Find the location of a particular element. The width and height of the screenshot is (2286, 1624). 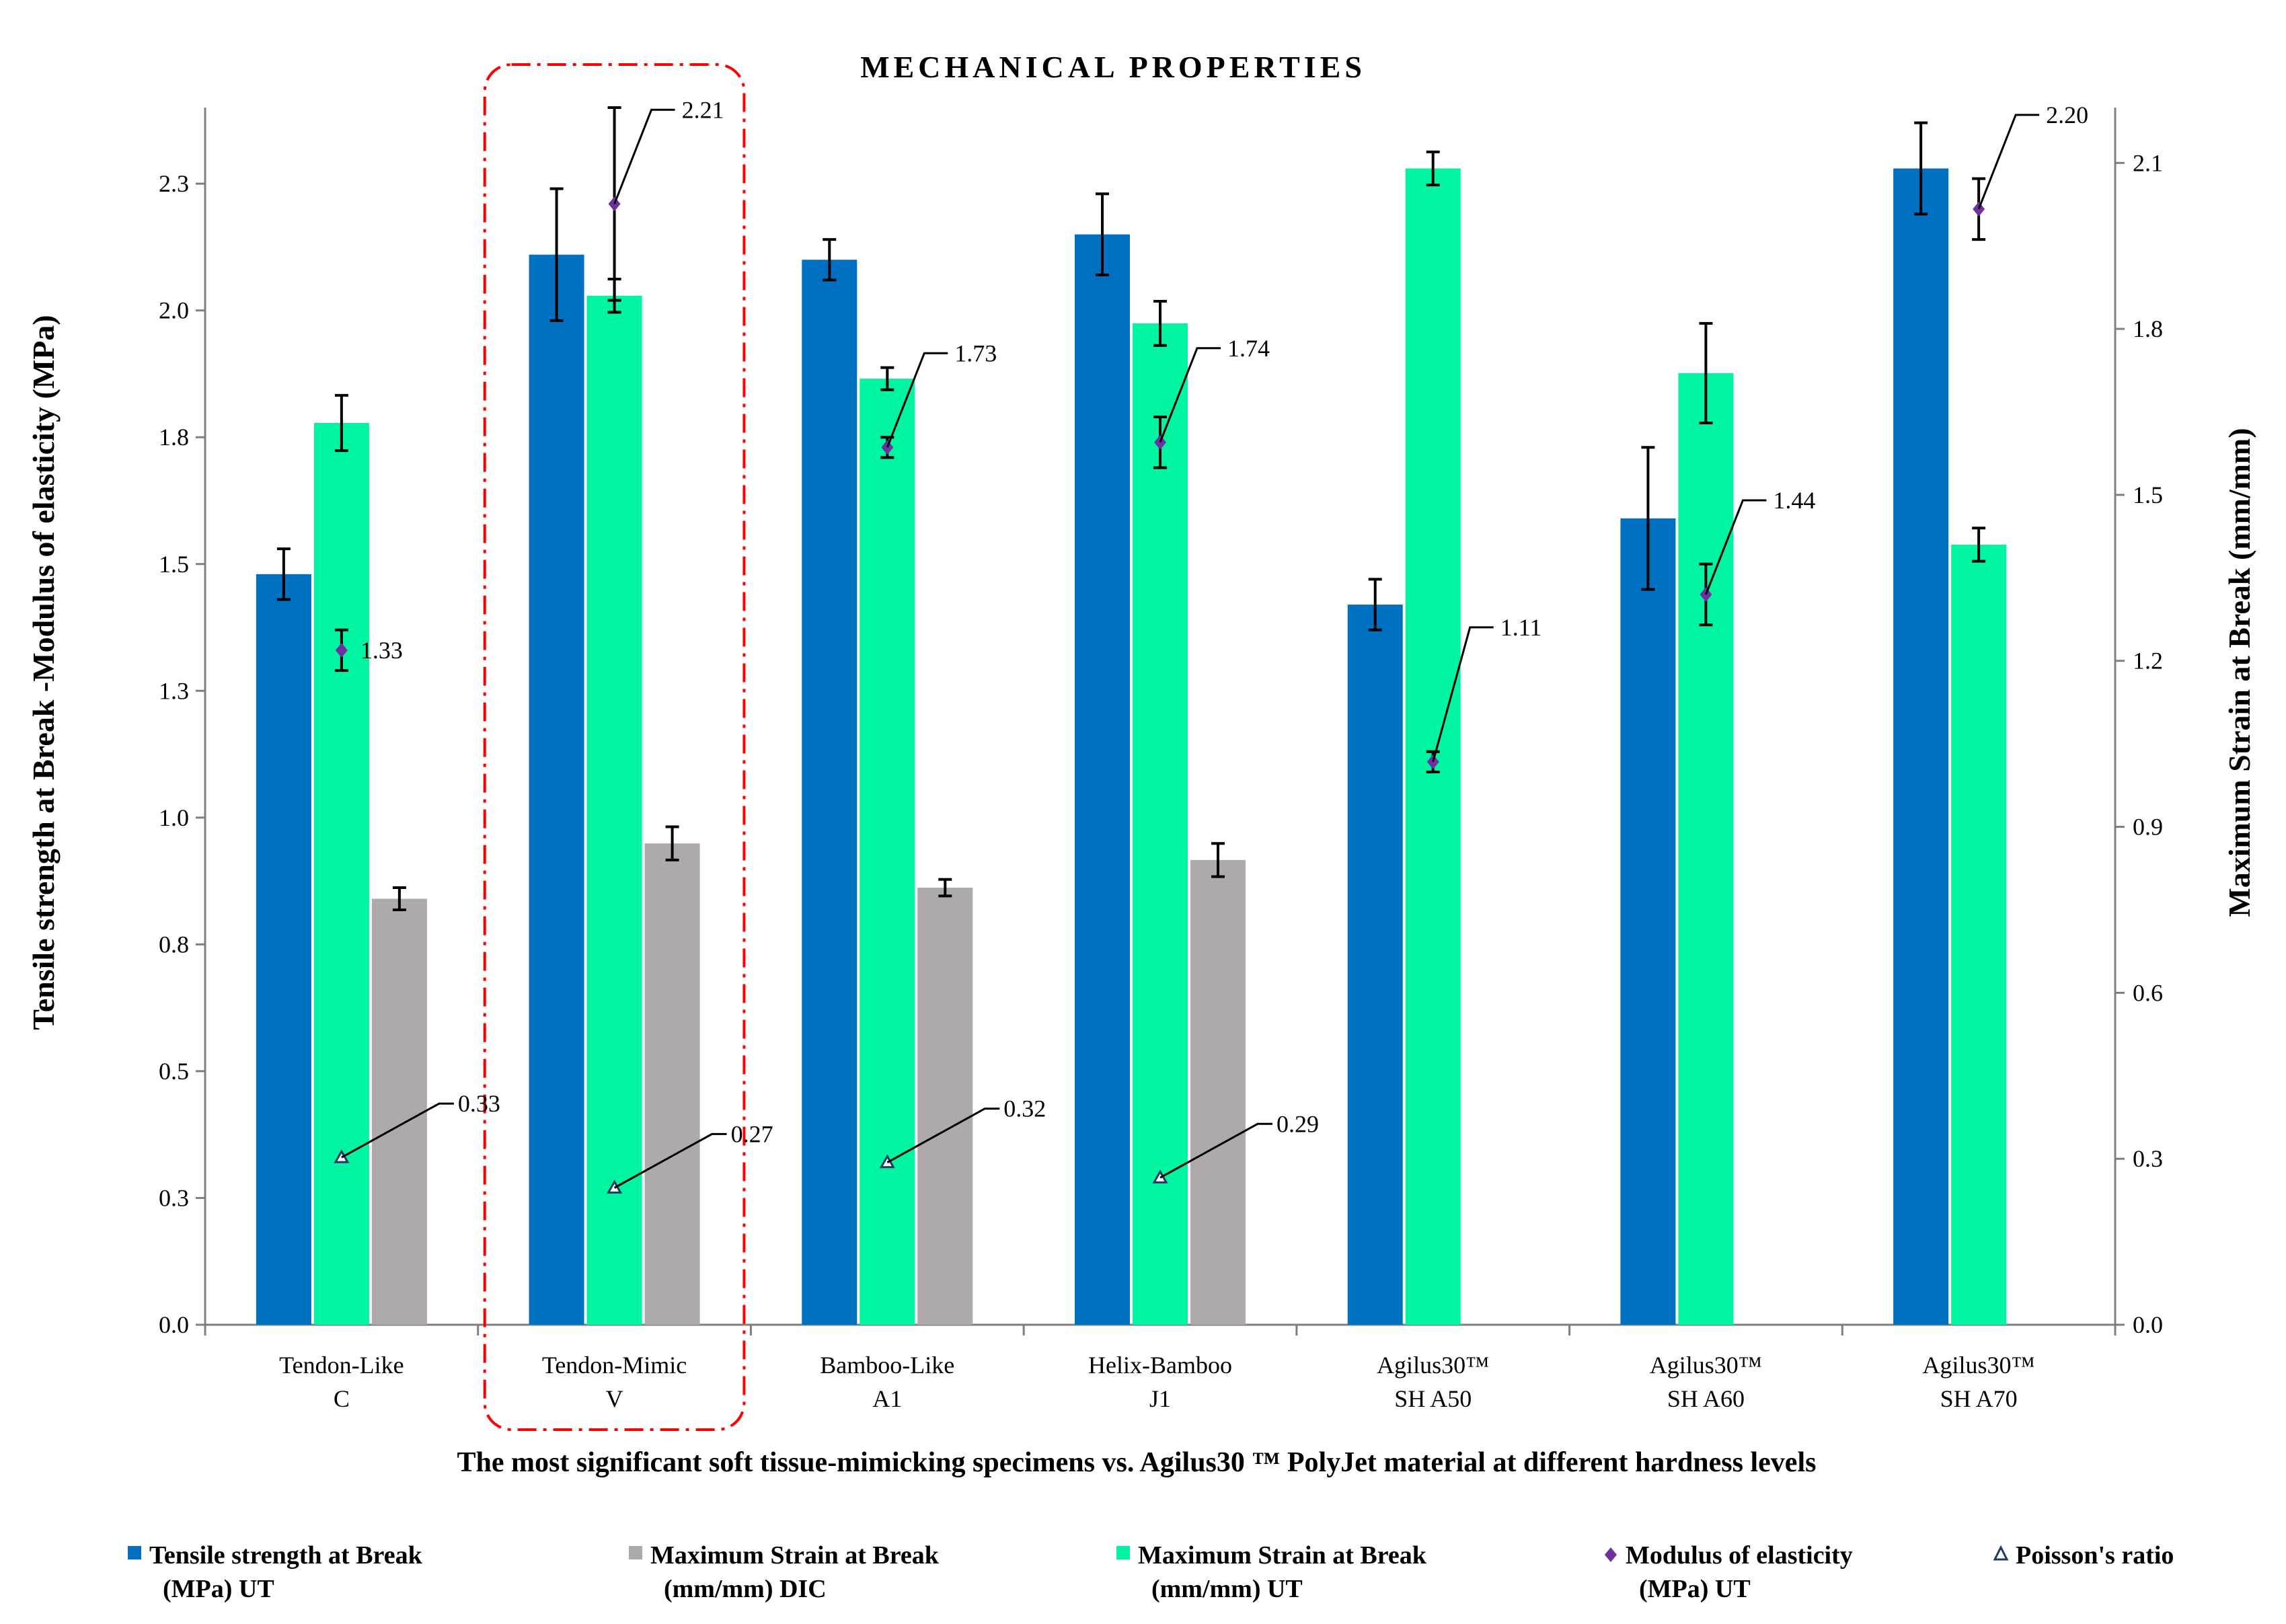

y-left-tick-label: 0.3 is located at coordinates (174, 1197).